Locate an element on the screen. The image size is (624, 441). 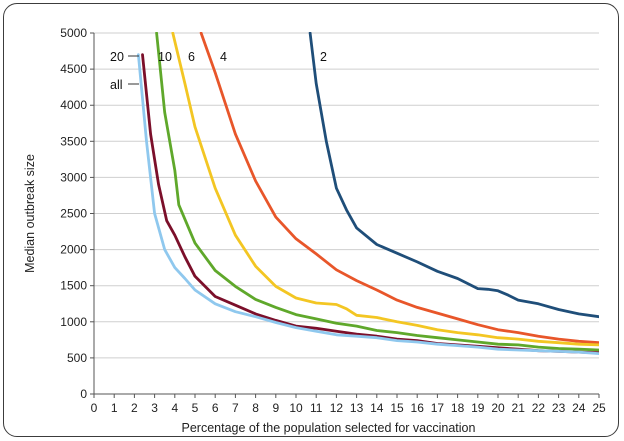
x-tick-label: 13 is located at coordinates (357, 408).